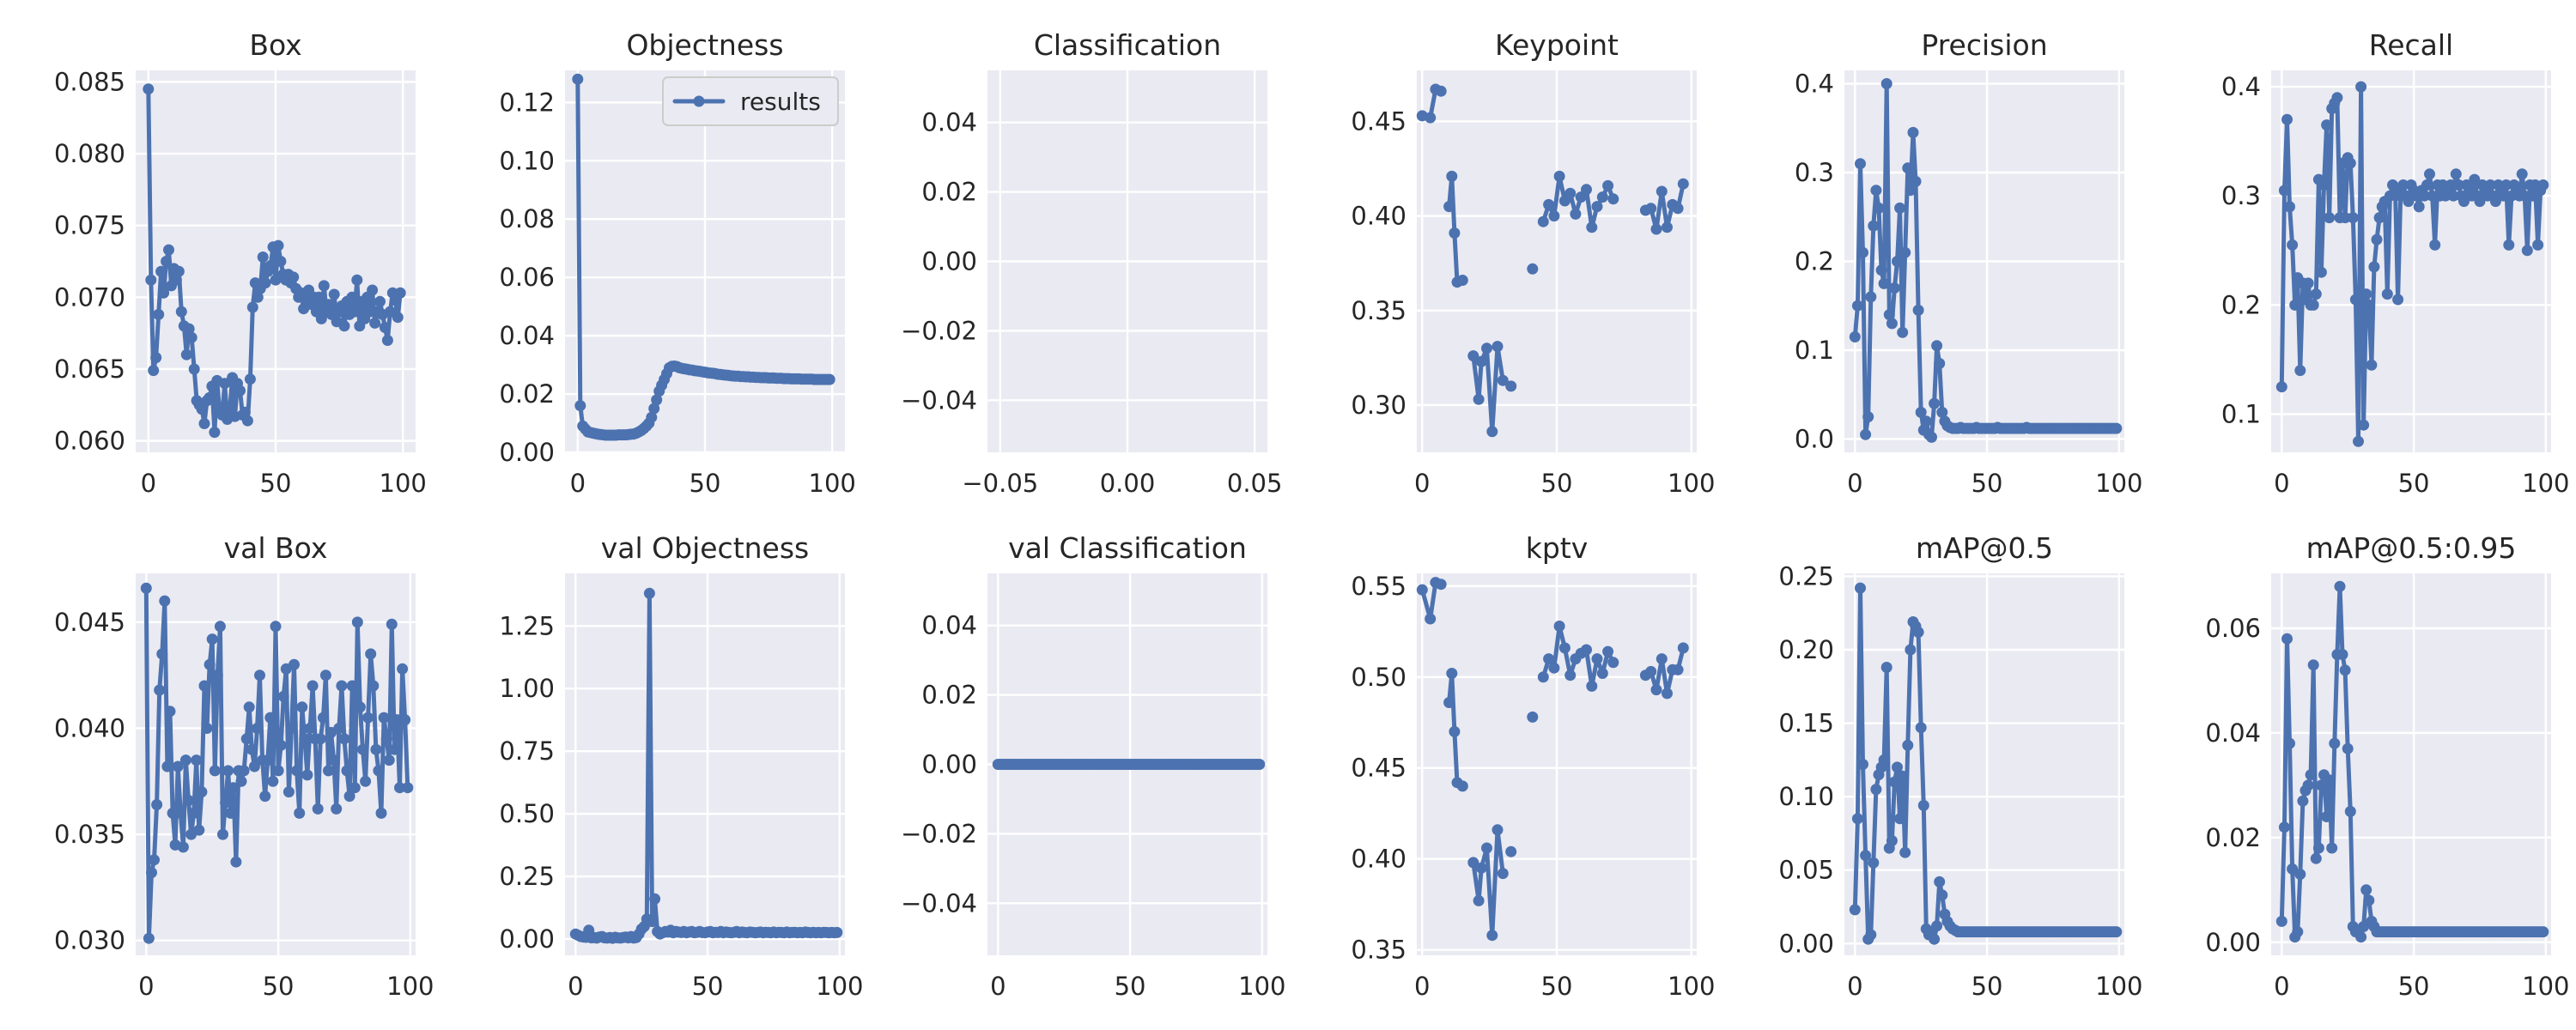 This screenshot has width=2576, height=1030. I want to click on y-tick-label: 0.02, so click(527, 394).